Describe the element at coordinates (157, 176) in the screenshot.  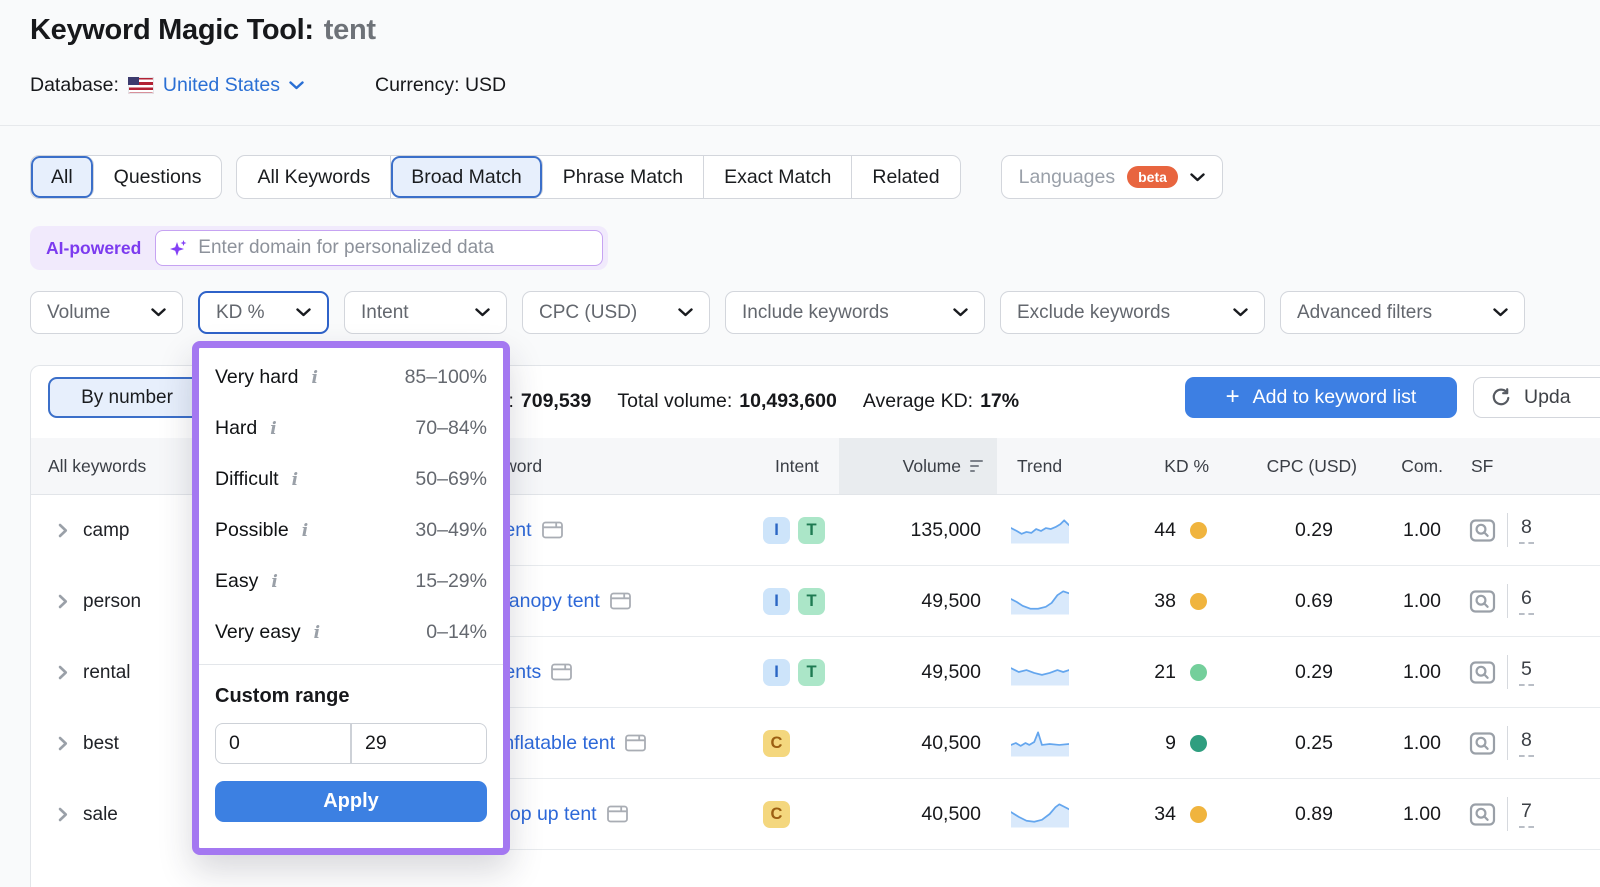
I see `tab-questions: Questions` at that location.